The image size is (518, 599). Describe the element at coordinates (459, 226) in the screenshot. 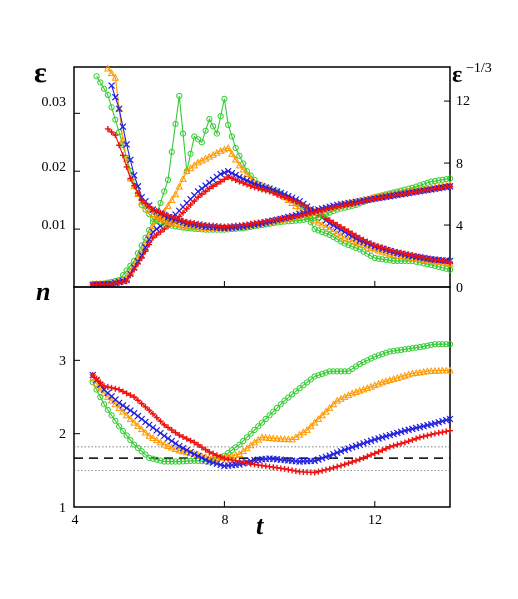

I see `right-tick-label: 4` at that location.